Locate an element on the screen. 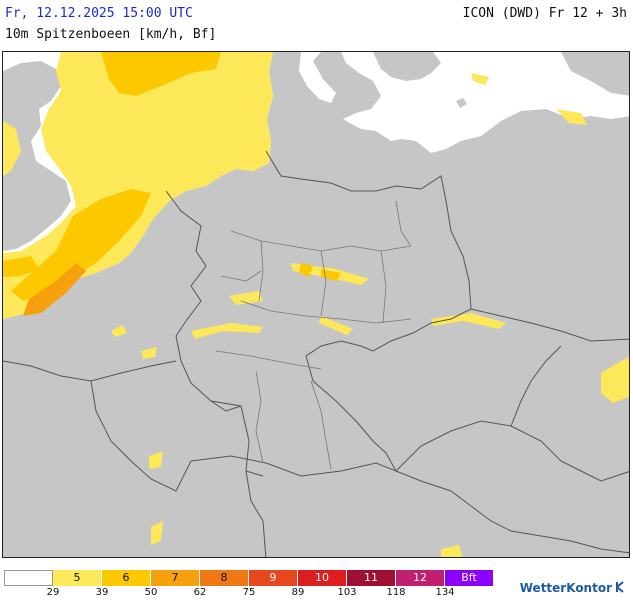 The width and height of the screenshot is (633, 600). legend-swatch-label: 6 is located at coordinates (126, 577).